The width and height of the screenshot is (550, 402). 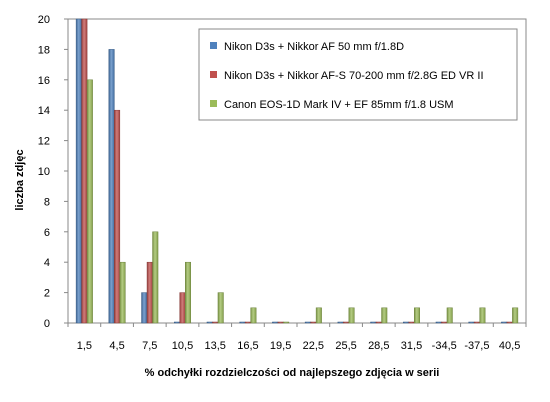 What do you see at coordinates (122, 292) in the screenshot?
I see `bar-3-4,5` at bounding box center [122, 292].